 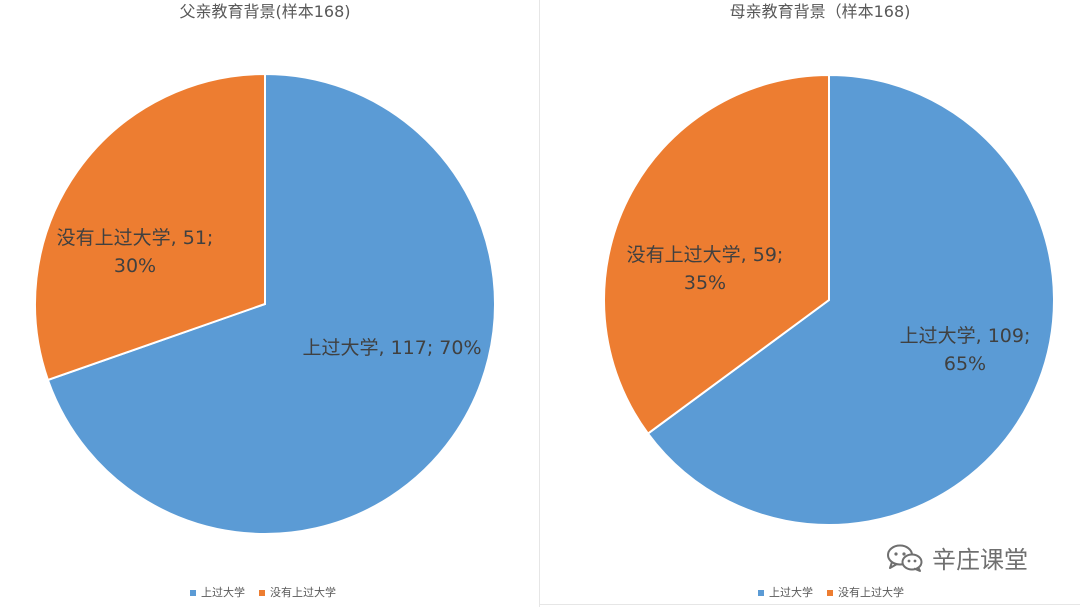 I want to click on chart-title-father: 父亲教育背景(样本168), so click(x=265, y=11).